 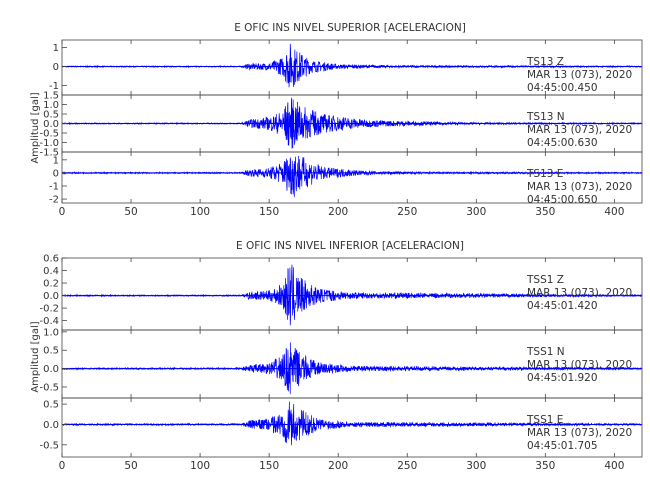 What do you see at coordinates (49, 309) in the screenshot?
I see `y-tick-label: -0.2` at bounding box center [49, 309].